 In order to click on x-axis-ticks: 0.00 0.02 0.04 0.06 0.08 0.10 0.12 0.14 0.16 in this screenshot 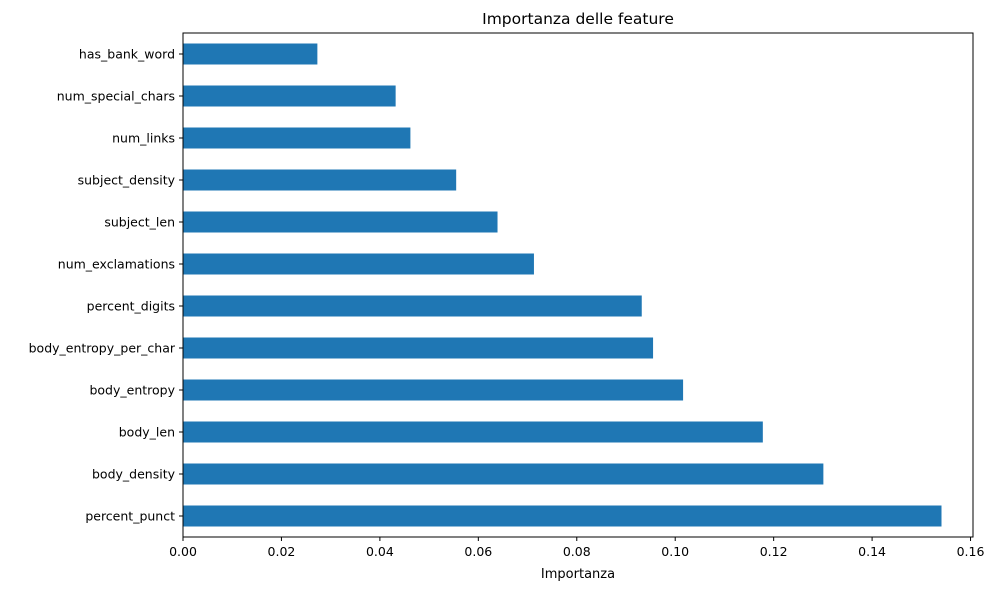, I will do `click(576, 548)`.